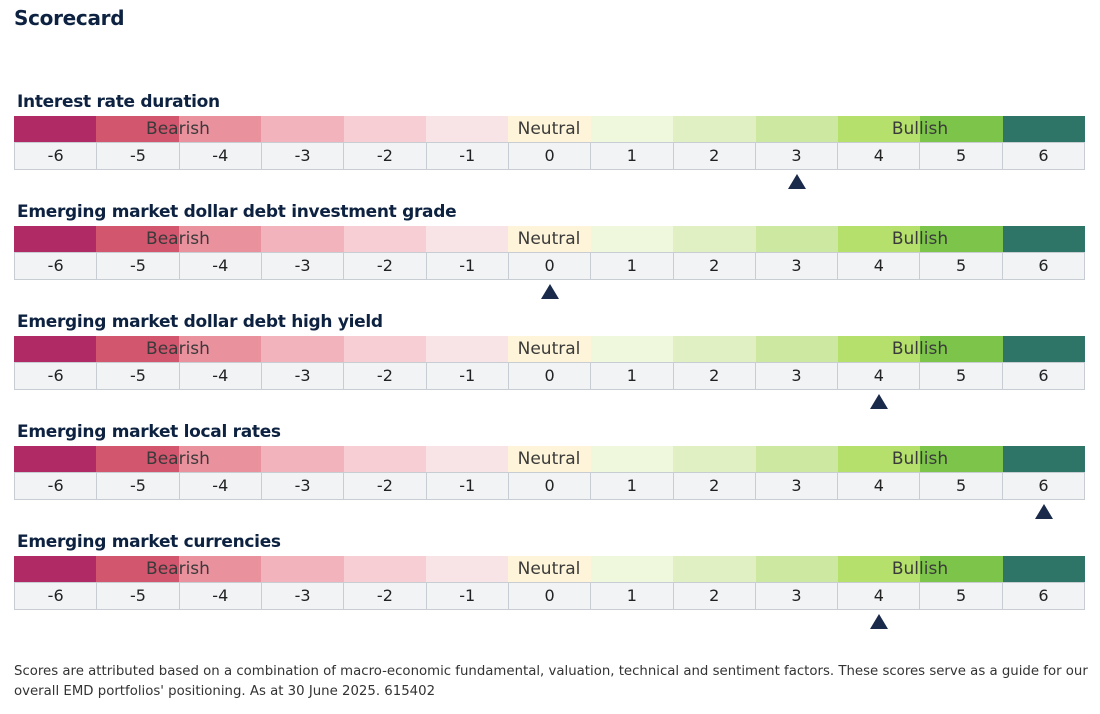  Describe the element at coordinates (200, 322) in the screenshot. I see `row-title: Emerging market dollar debt high yield` at that location.